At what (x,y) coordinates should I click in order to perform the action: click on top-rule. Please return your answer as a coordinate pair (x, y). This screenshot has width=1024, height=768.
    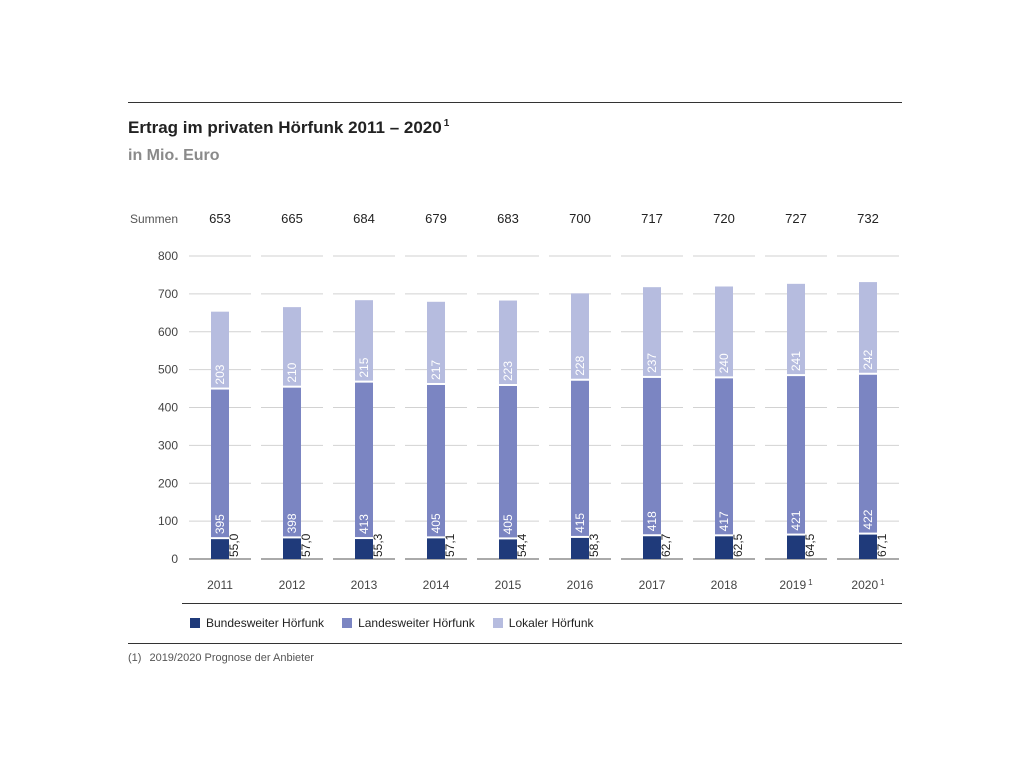
    Looking at the image, I should click on (515, 102).